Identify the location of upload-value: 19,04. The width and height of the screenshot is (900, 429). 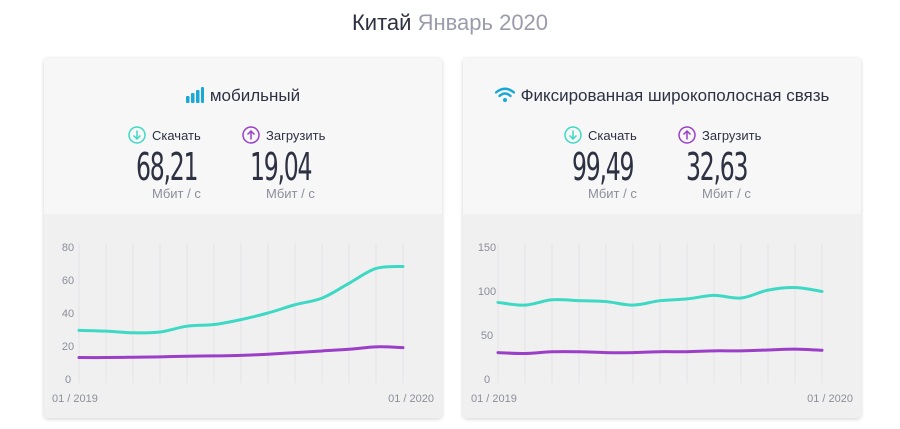
(281, 167).